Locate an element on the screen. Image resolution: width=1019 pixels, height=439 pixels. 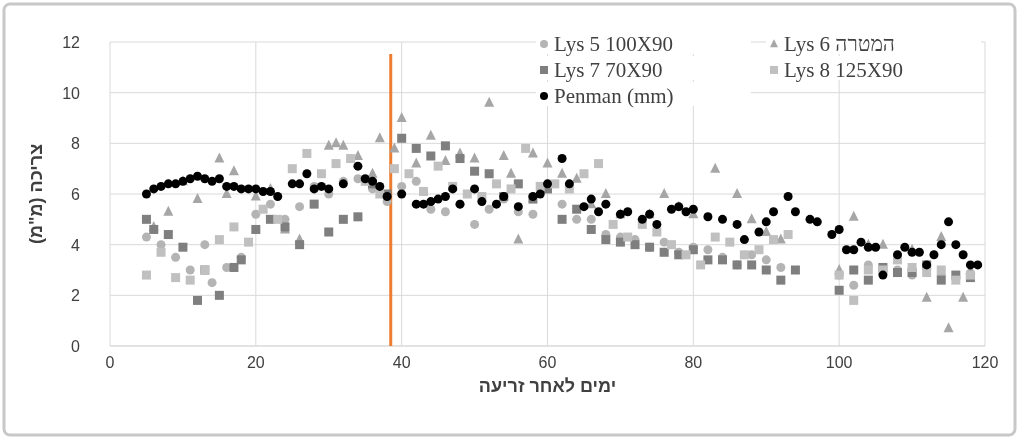
x-tick-label: 40 is located at coordinates (401, 362).